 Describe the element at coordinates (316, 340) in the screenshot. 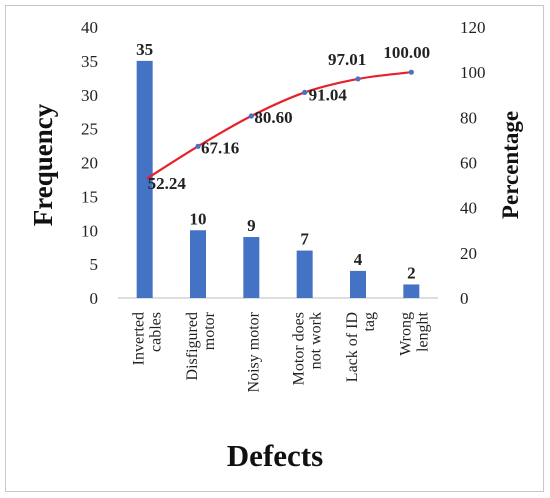

I see `category-label-line: not work` at that location.